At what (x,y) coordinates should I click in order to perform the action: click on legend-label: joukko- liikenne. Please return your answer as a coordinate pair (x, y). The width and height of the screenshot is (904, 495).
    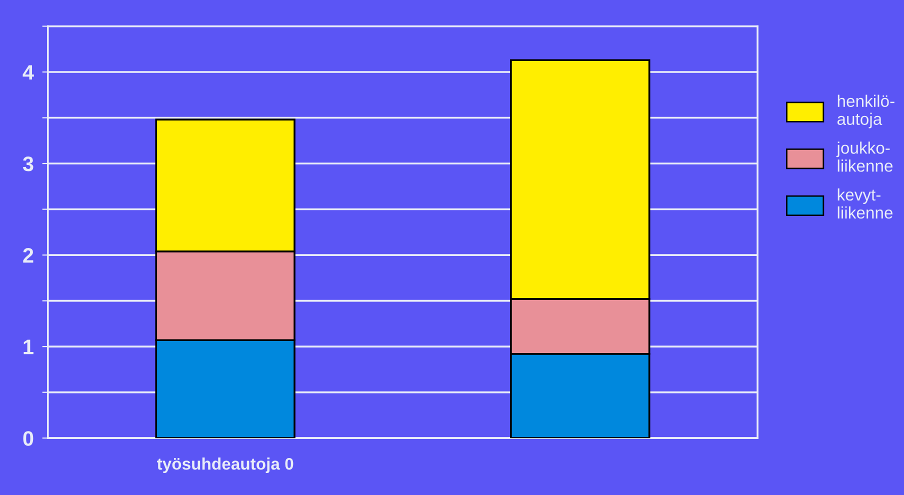
    Looking at the image, I should click on (864, 157).